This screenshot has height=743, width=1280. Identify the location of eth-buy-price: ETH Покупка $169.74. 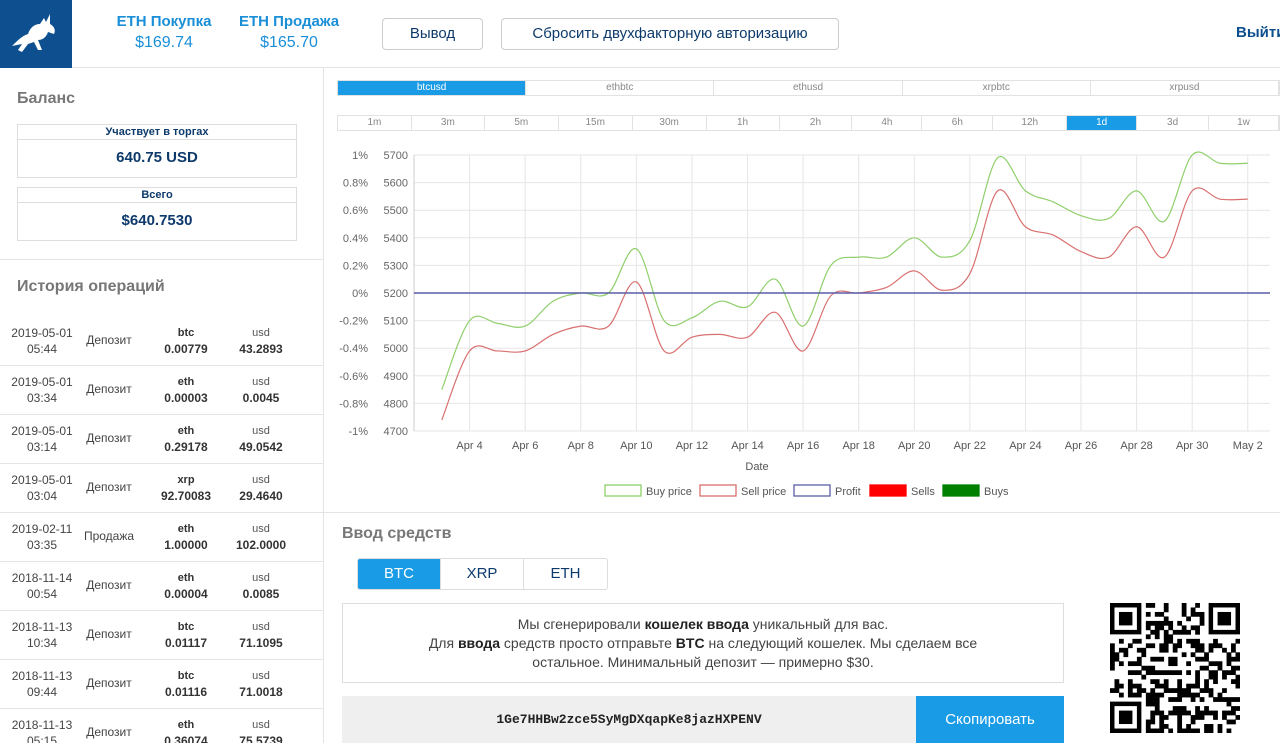
(164, 32).